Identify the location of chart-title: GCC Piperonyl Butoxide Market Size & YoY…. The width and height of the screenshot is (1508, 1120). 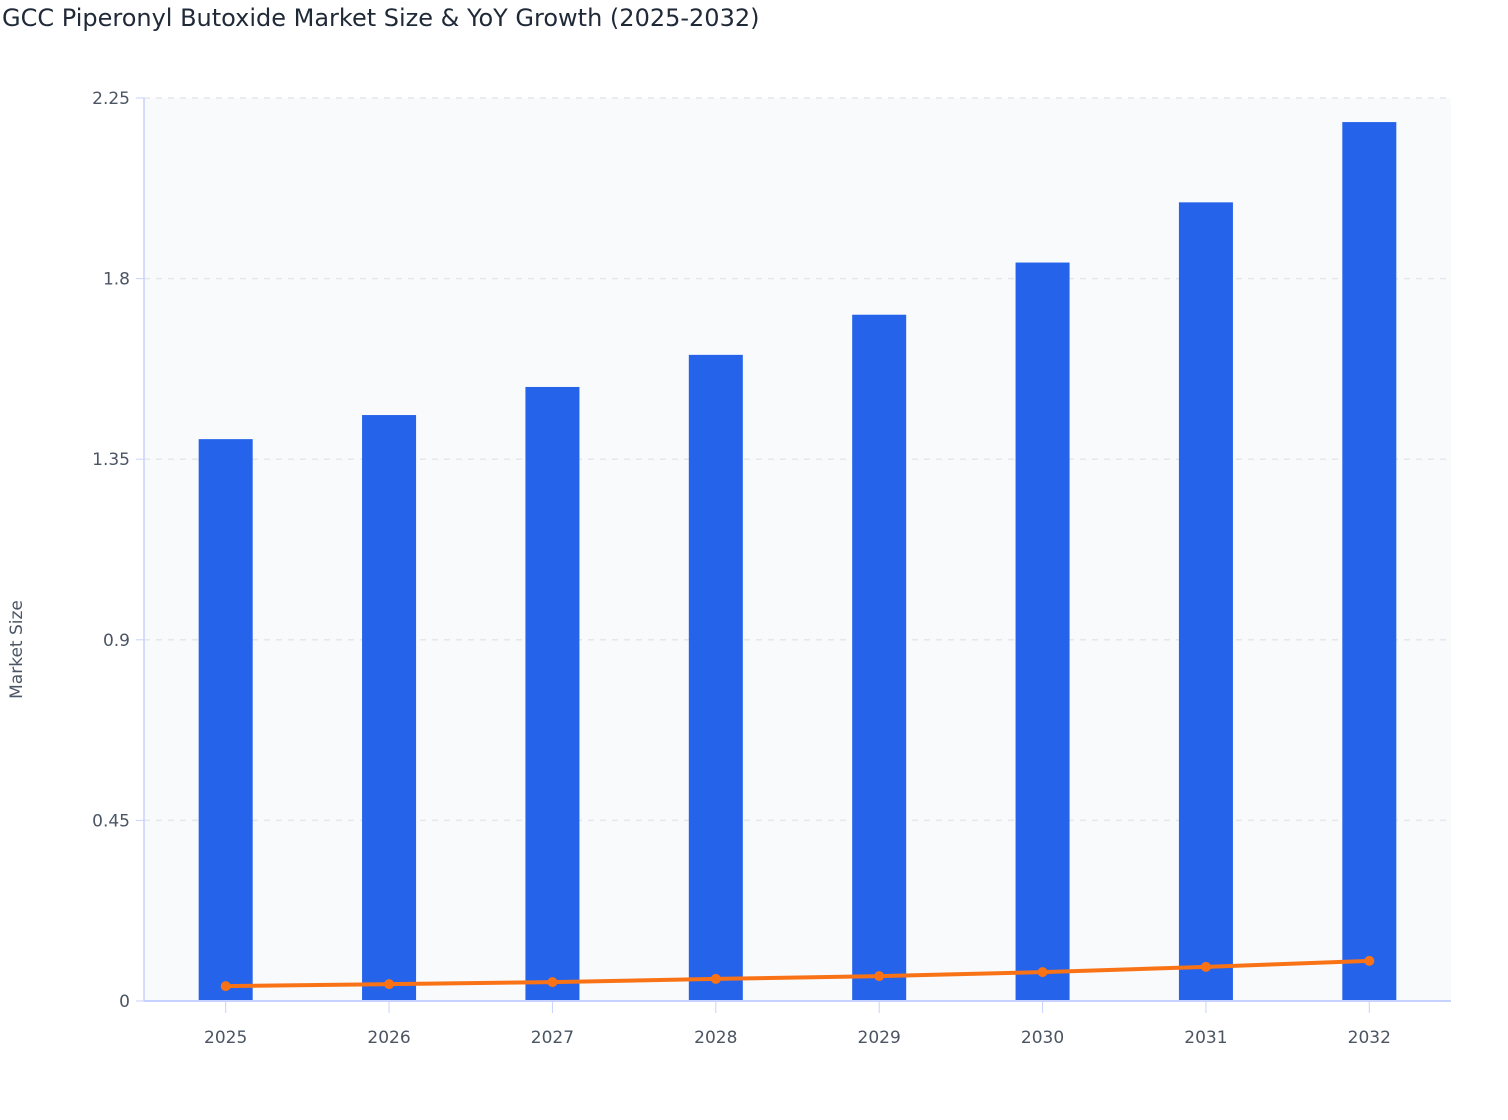
(381, 18).